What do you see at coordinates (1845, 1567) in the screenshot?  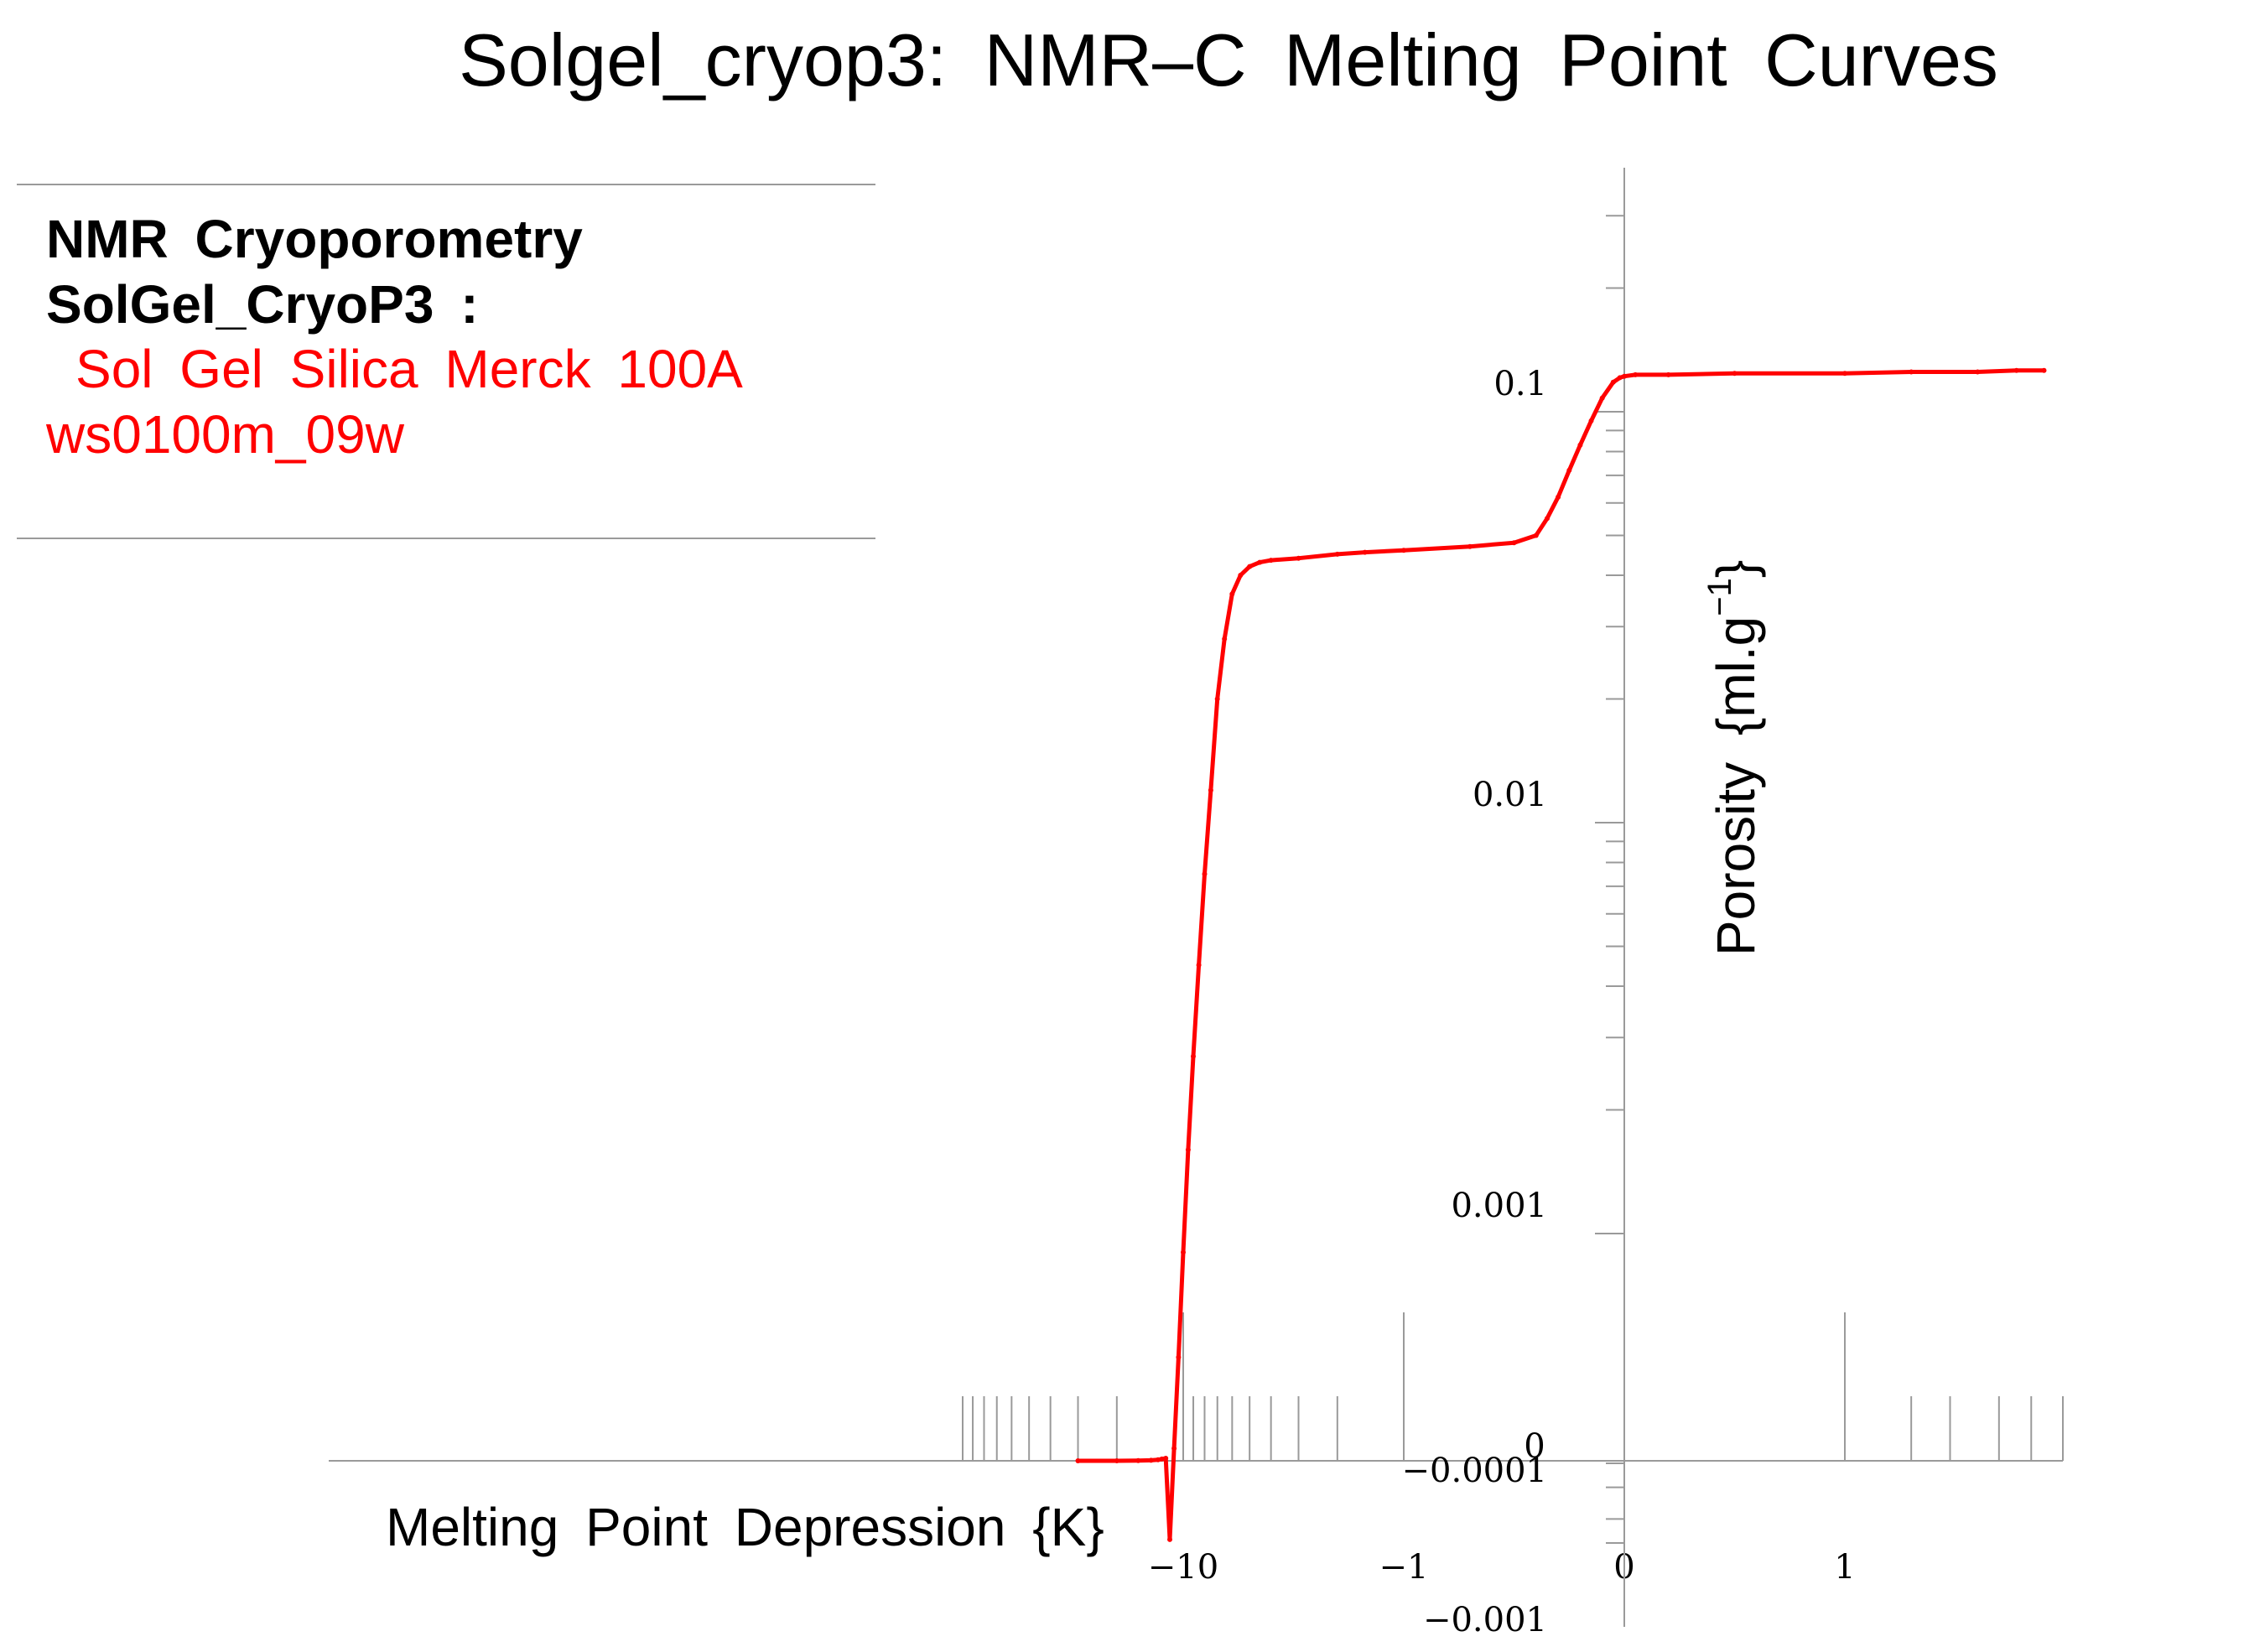 I see `x-tick-label: 1` at bounding box center [1845, 1567].